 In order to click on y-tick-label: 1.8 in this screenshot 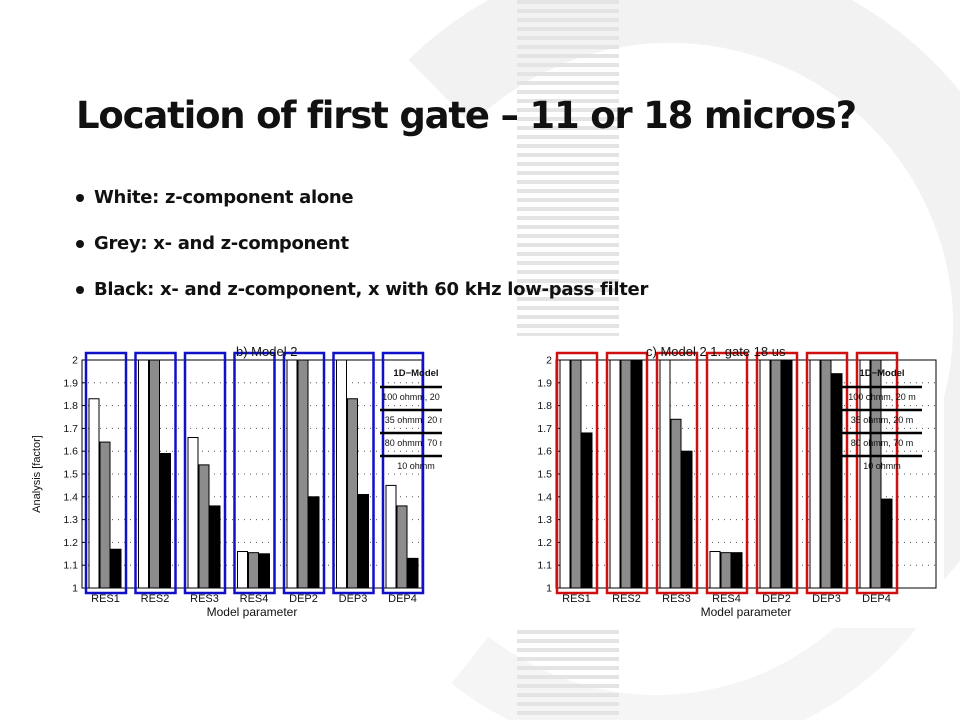, I will do `click(544, 406)`.